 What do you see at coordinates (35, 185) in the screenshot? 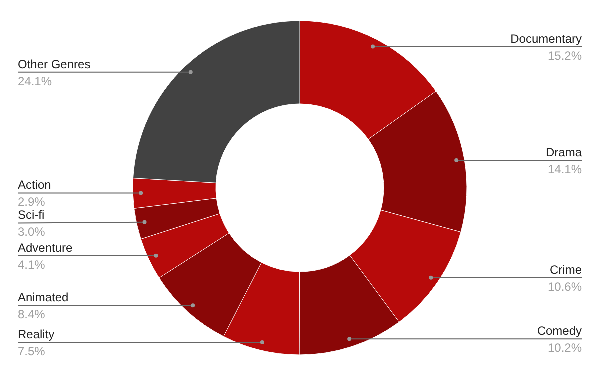
I see `slice-label: Action` at bounding box center [35, 185].